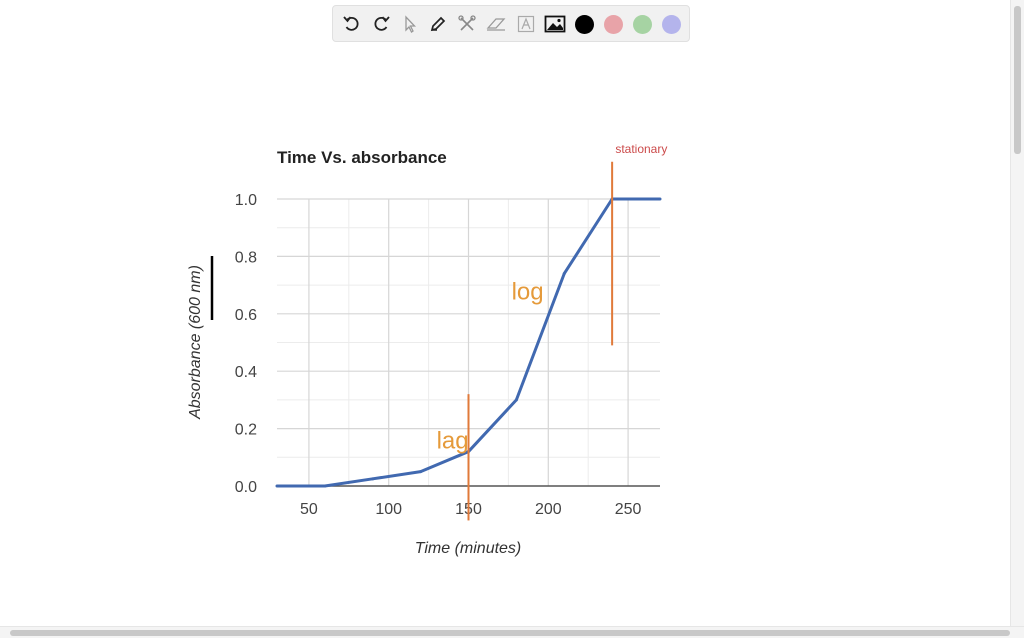  I want to click on redo-icon, so click(381, 24).